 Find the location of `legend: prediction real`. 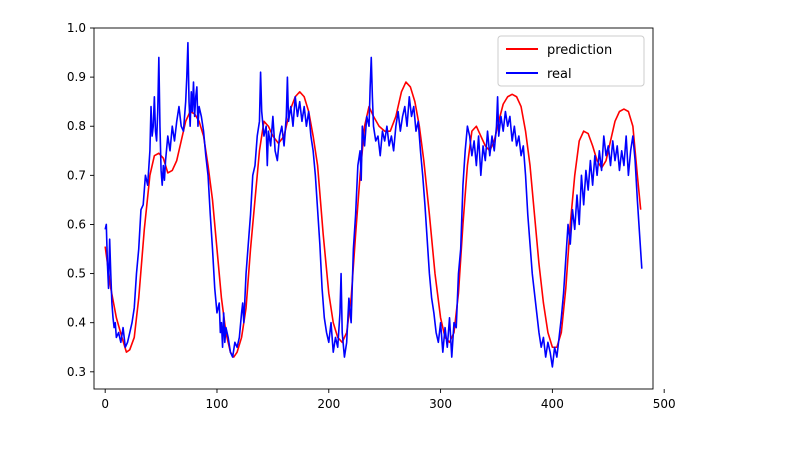

legend: prediction real is located at coordinates (571, 61).